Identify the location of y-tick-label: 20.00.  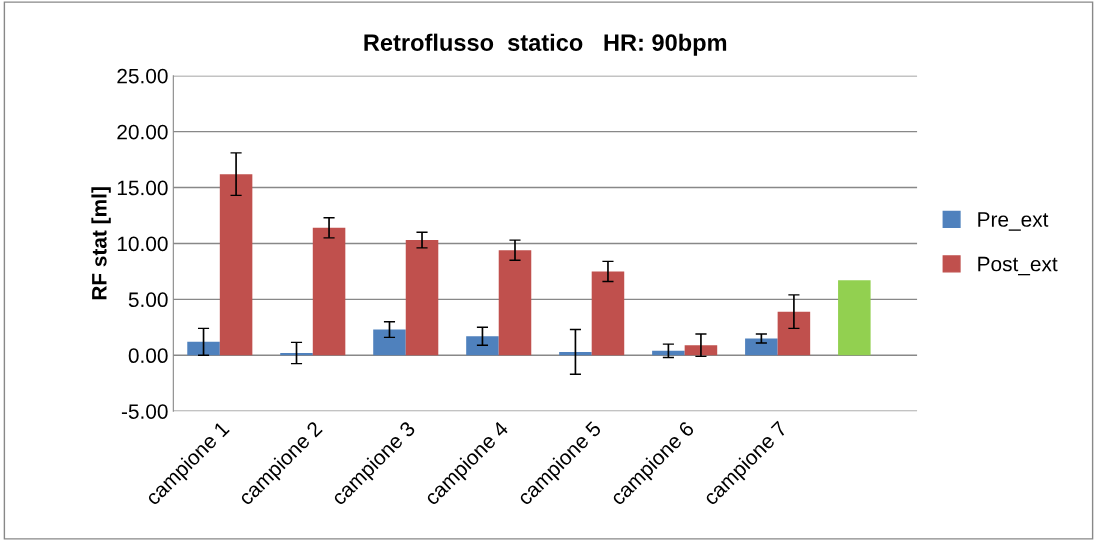
(142, 132).